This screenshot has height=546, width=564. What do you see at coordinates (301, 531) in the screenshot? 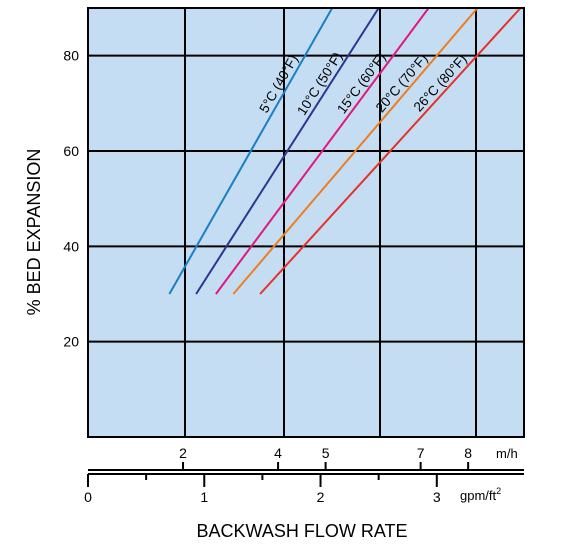
I see `x-axis-title: BACKWASH FLOW RATE` at bounding box center [301, 531].